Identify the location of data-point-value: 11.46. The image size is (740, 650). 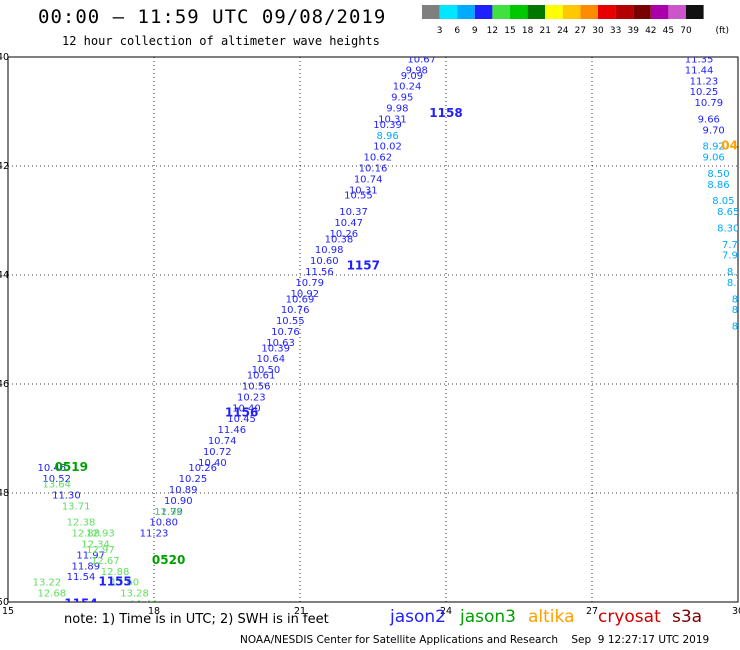
(232, 430).